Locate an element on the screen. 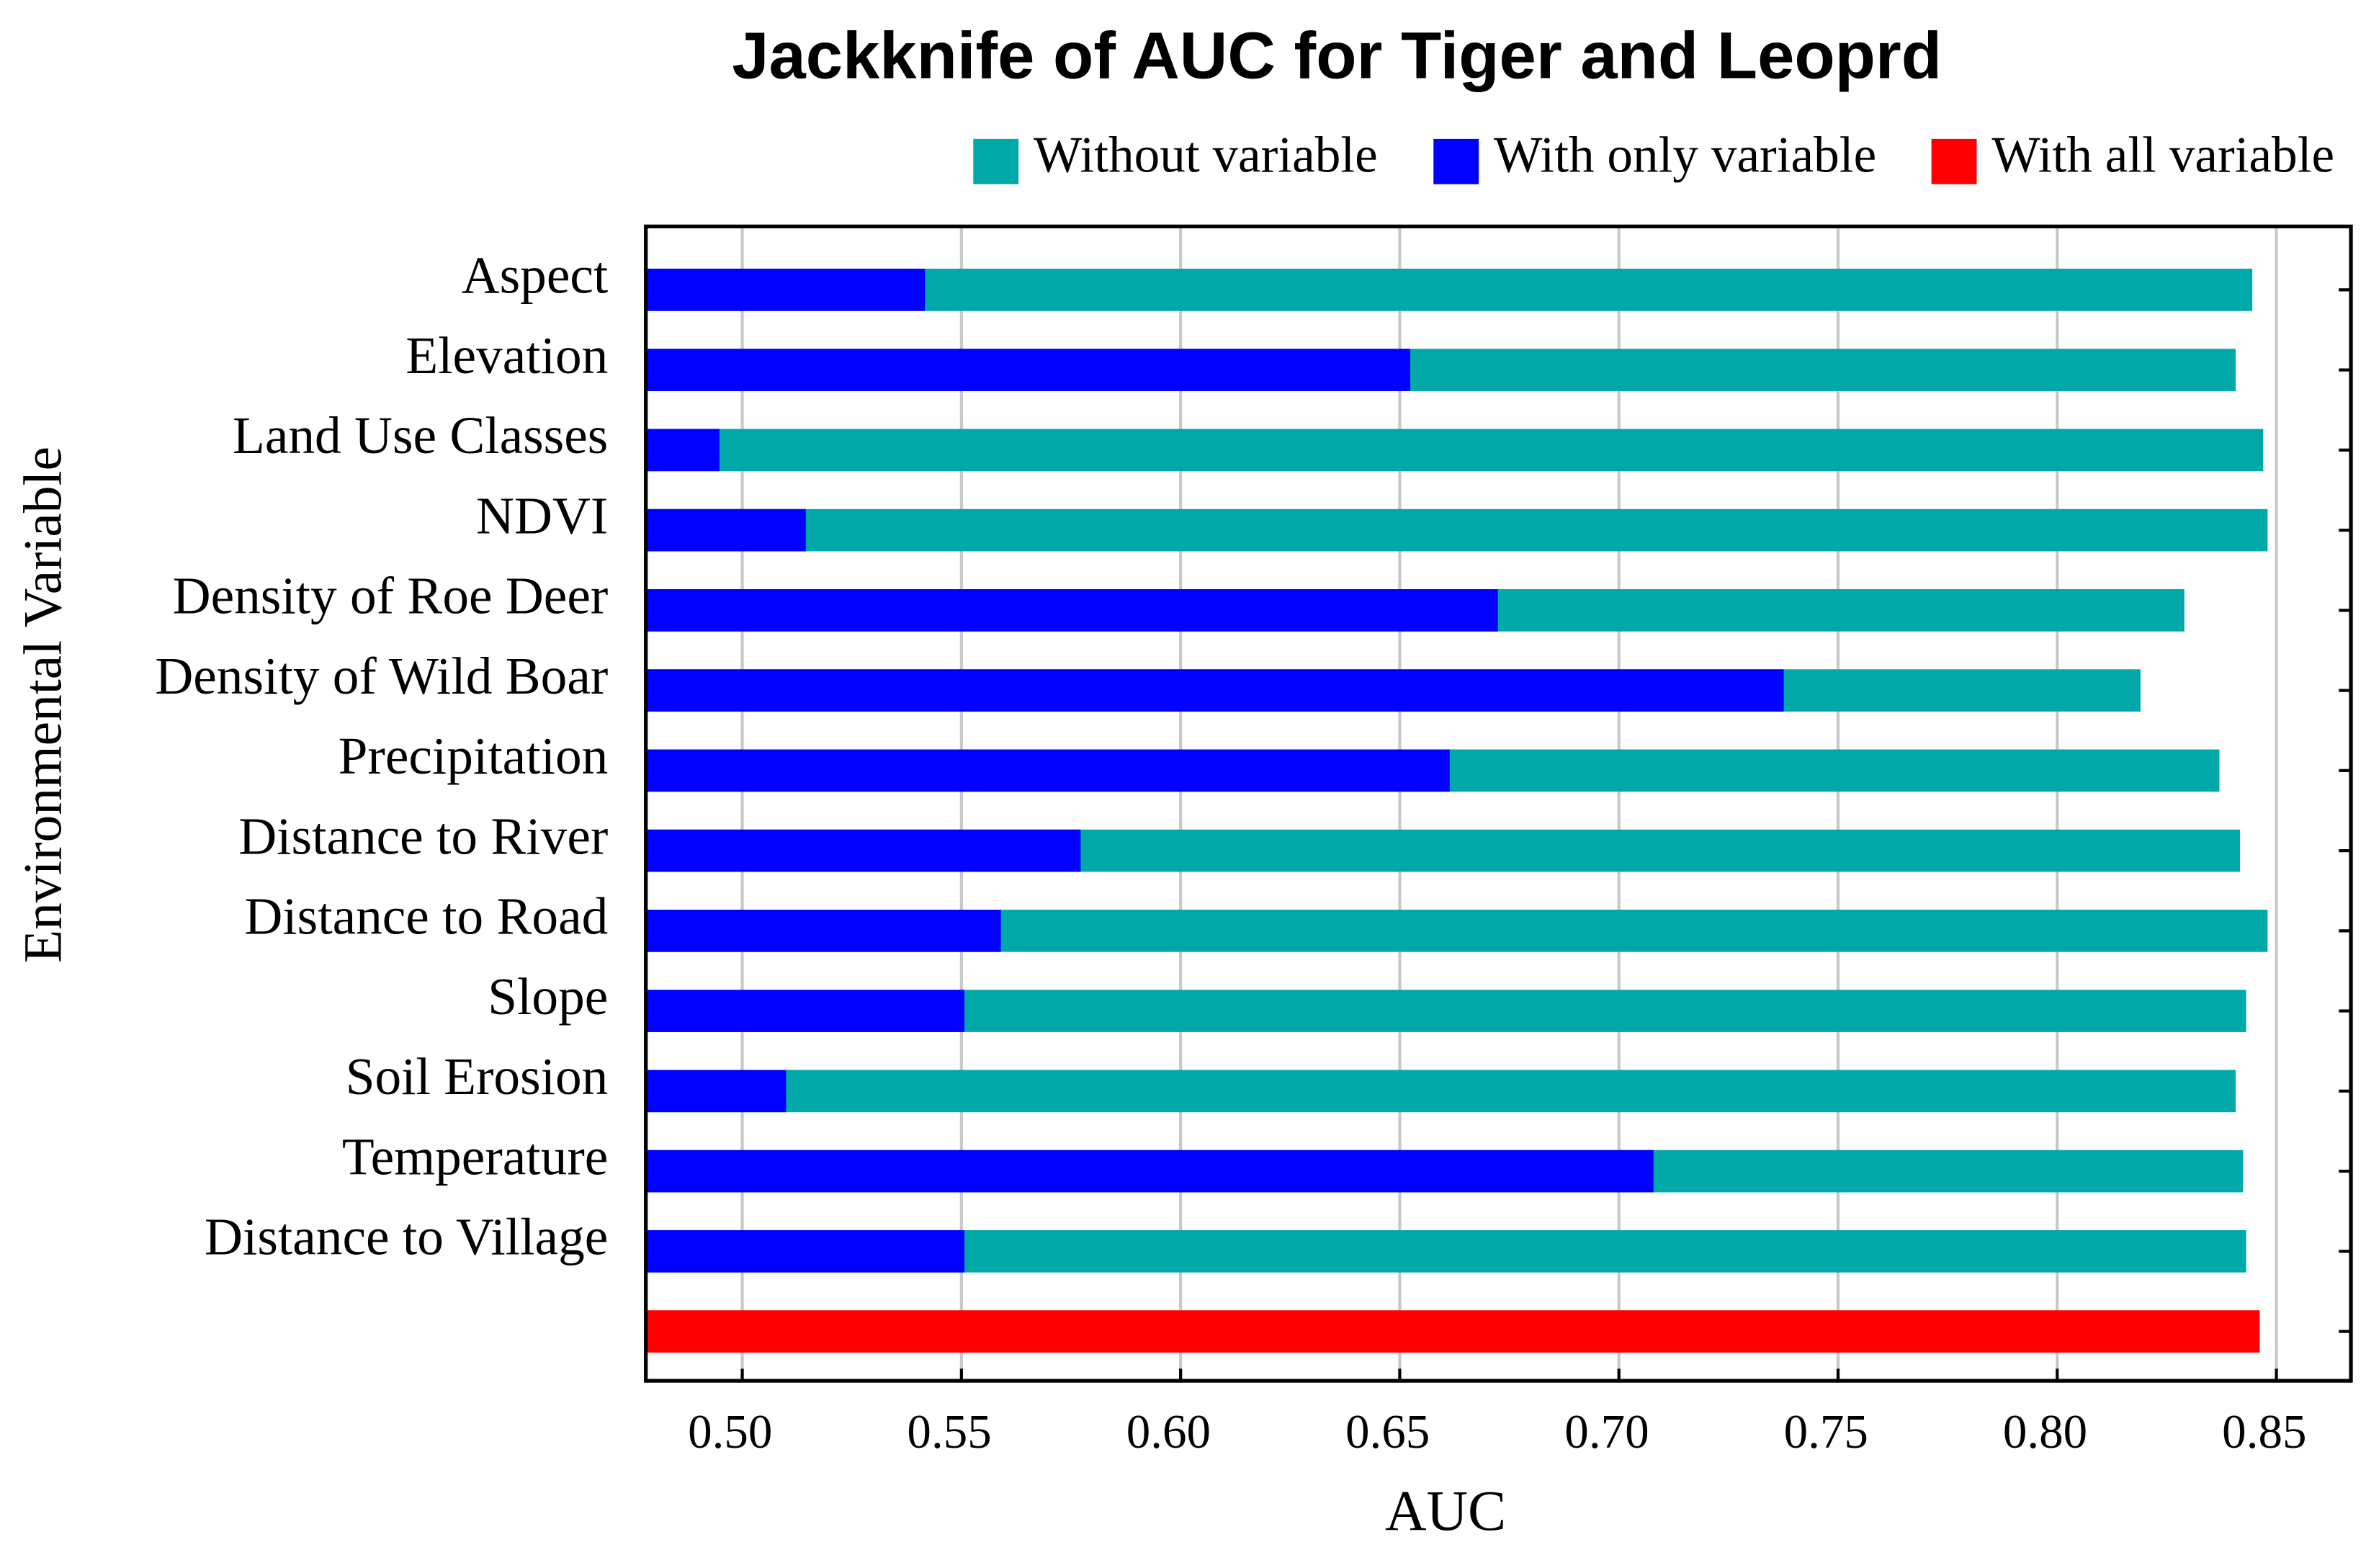 This screenshot has width=2366, height=1568. y-tick-label: Precipitation is located at coordinates (474, 756).